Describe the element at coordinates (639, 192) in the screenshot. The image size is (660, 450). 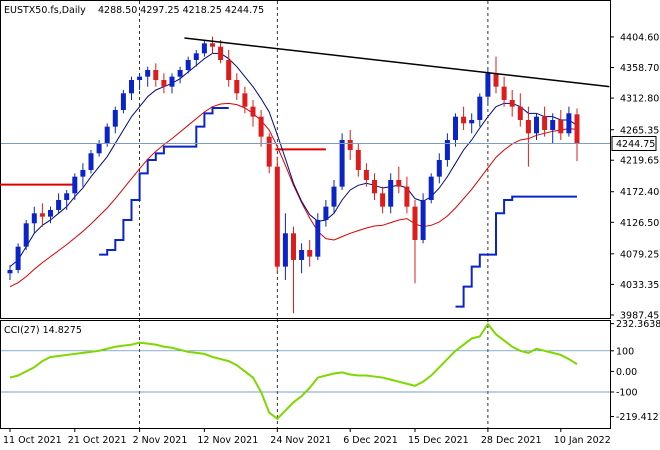
I see `price-tick-label: 4172.40` at that location.